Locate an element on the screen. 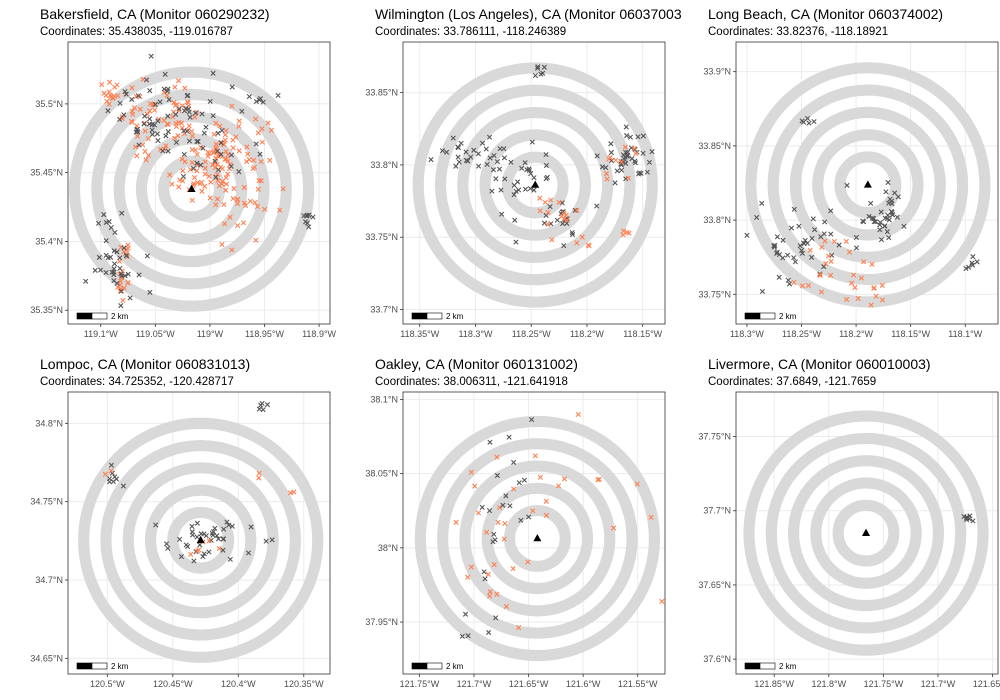 This screenshot has height=700, width=1000. scale-bar-white is located at coordinates (767, 666).